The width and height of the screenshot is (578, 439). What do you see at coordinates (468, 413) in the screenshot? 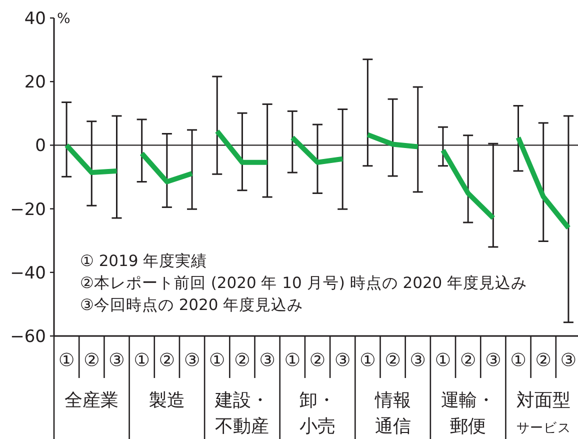
I see `text: 運輸・郵便` at bounding box center [468, 413].